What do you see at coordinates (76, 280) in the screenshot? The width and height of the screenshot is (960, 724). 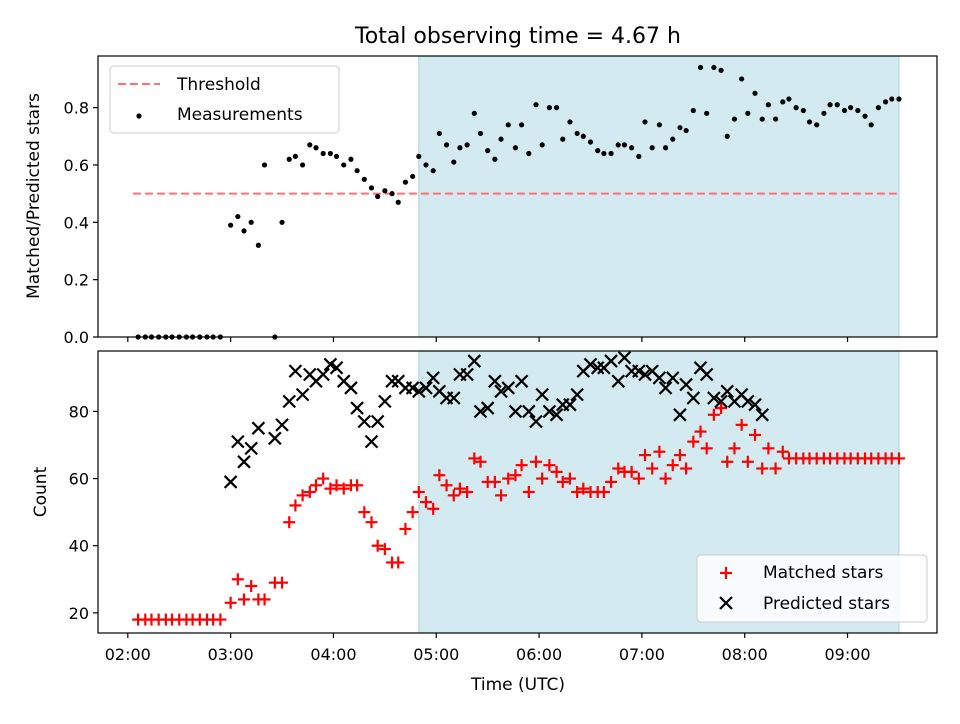 I see `top-y-tick-label: 0.2` at bounding box center [76, 280].